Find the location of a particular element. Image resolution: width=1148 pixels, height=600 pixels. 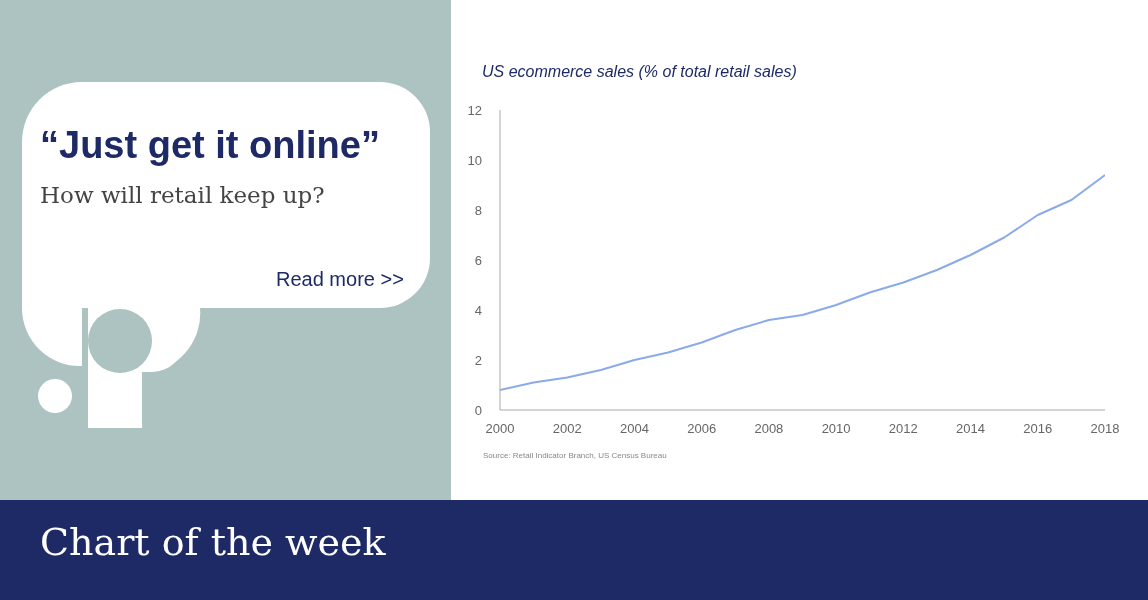

x-tick-label: 2016 is located at coordinates (1038, 429).